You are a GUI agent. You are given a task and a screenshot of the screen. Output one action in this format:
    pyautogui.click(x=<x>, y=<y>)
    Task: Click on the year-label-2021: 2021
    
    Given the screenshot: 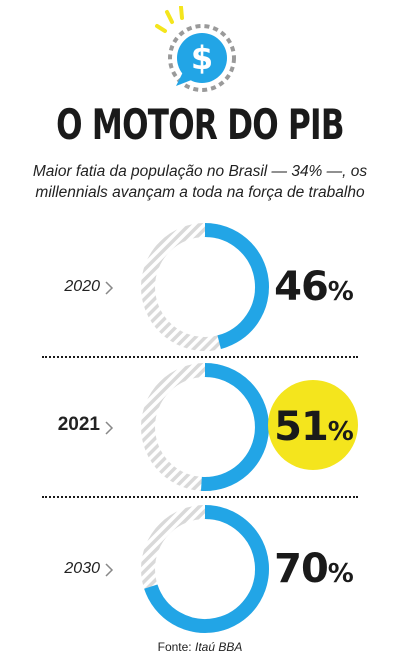 What is the action you would take?
    pyautogui.click(x=78, y=424)
    